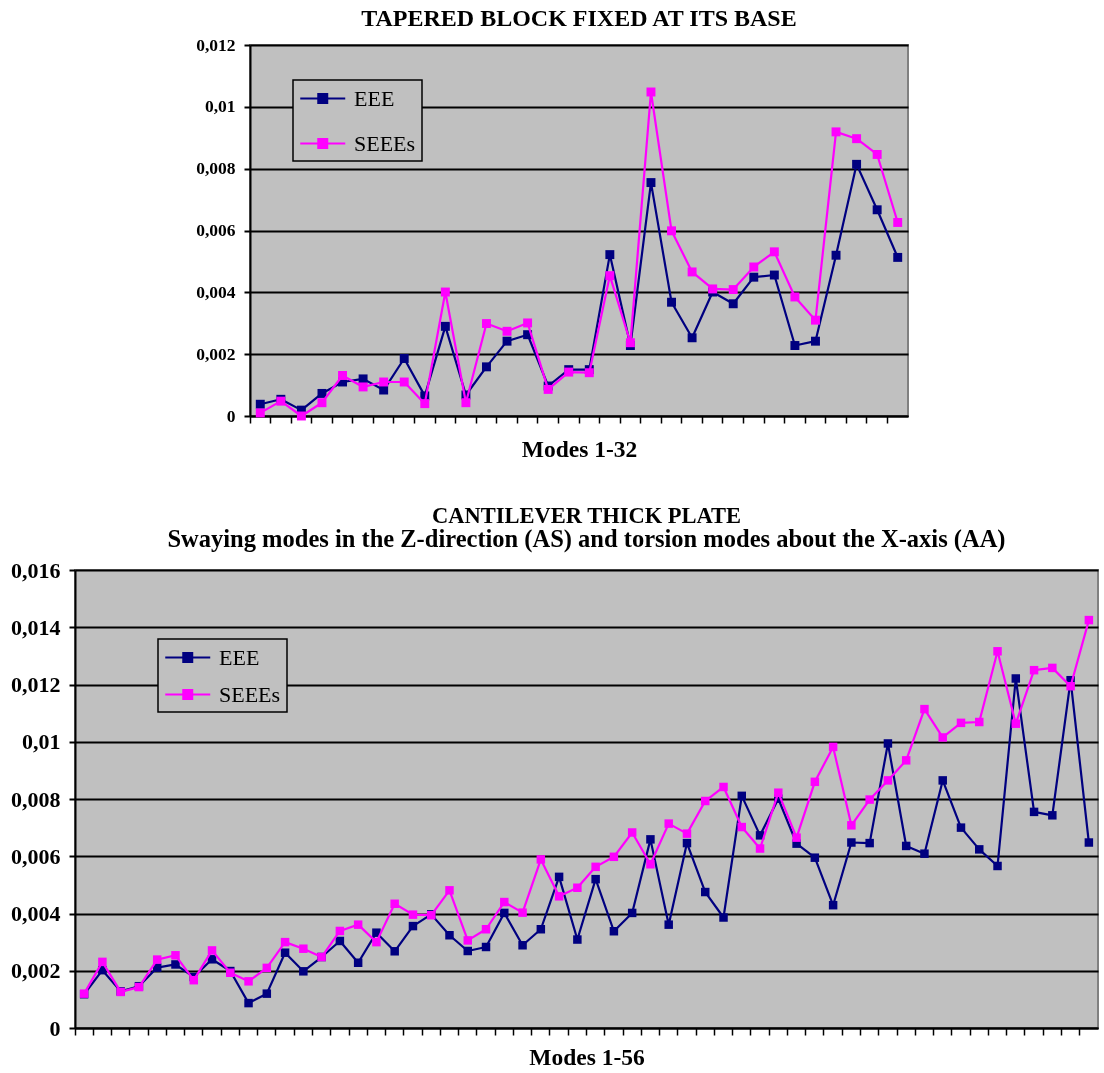  Describe the element at coordinates (587, 1057) in the screenshot. I see `x-axis-title: Modes 1-56` at that location.